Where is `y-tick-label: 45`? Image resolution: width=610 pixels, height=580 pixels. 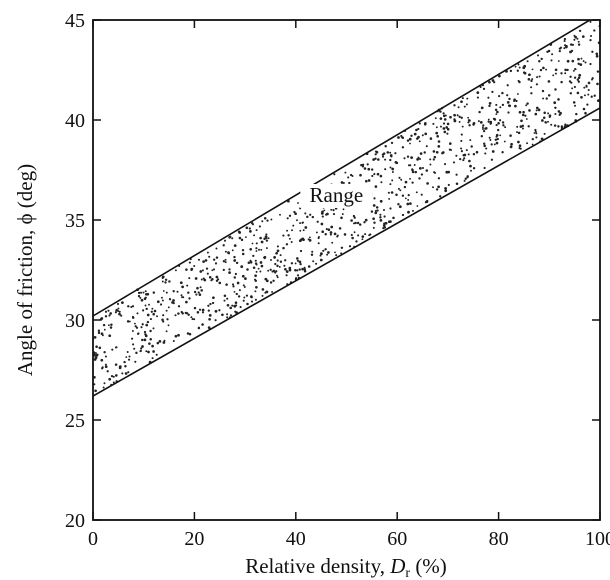 y-tick-label: 45 is located at coordinates (75, 21).